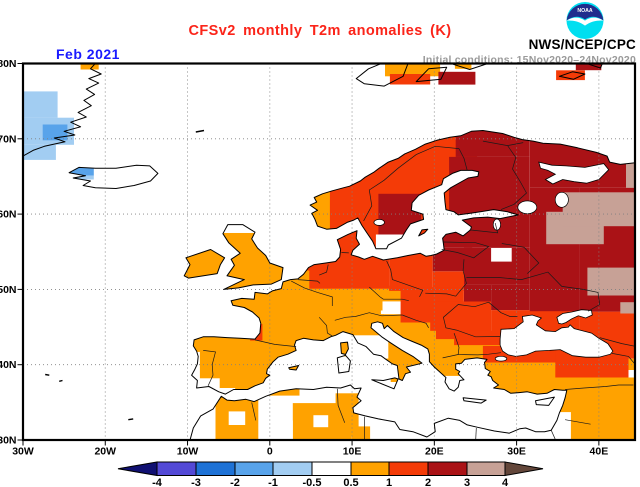 The height and width of the screenshot is (487, 640). Describe the element at coordinates (556, 336) in the screenshot. I see `black_sea` at that location.